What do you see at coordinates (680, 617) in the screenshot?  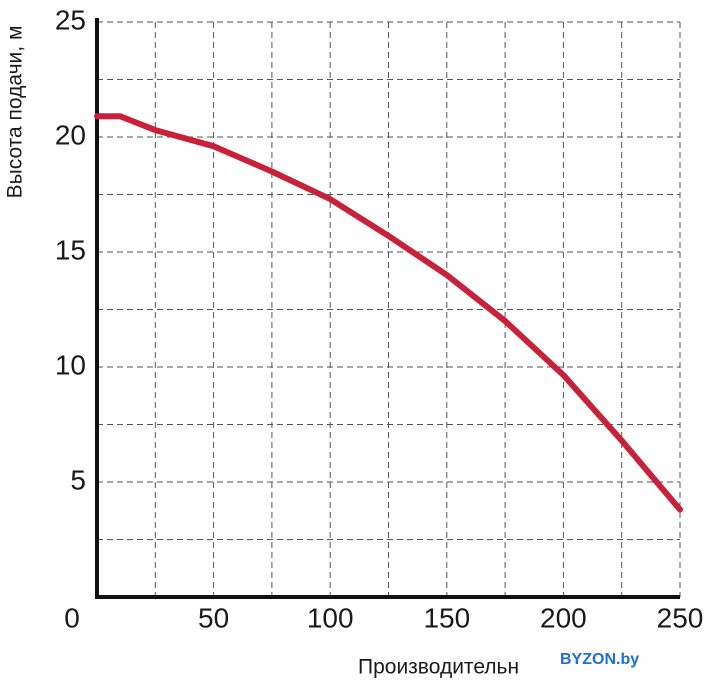 I see `x-tick-label: 250` at bounding box center [680, 617].